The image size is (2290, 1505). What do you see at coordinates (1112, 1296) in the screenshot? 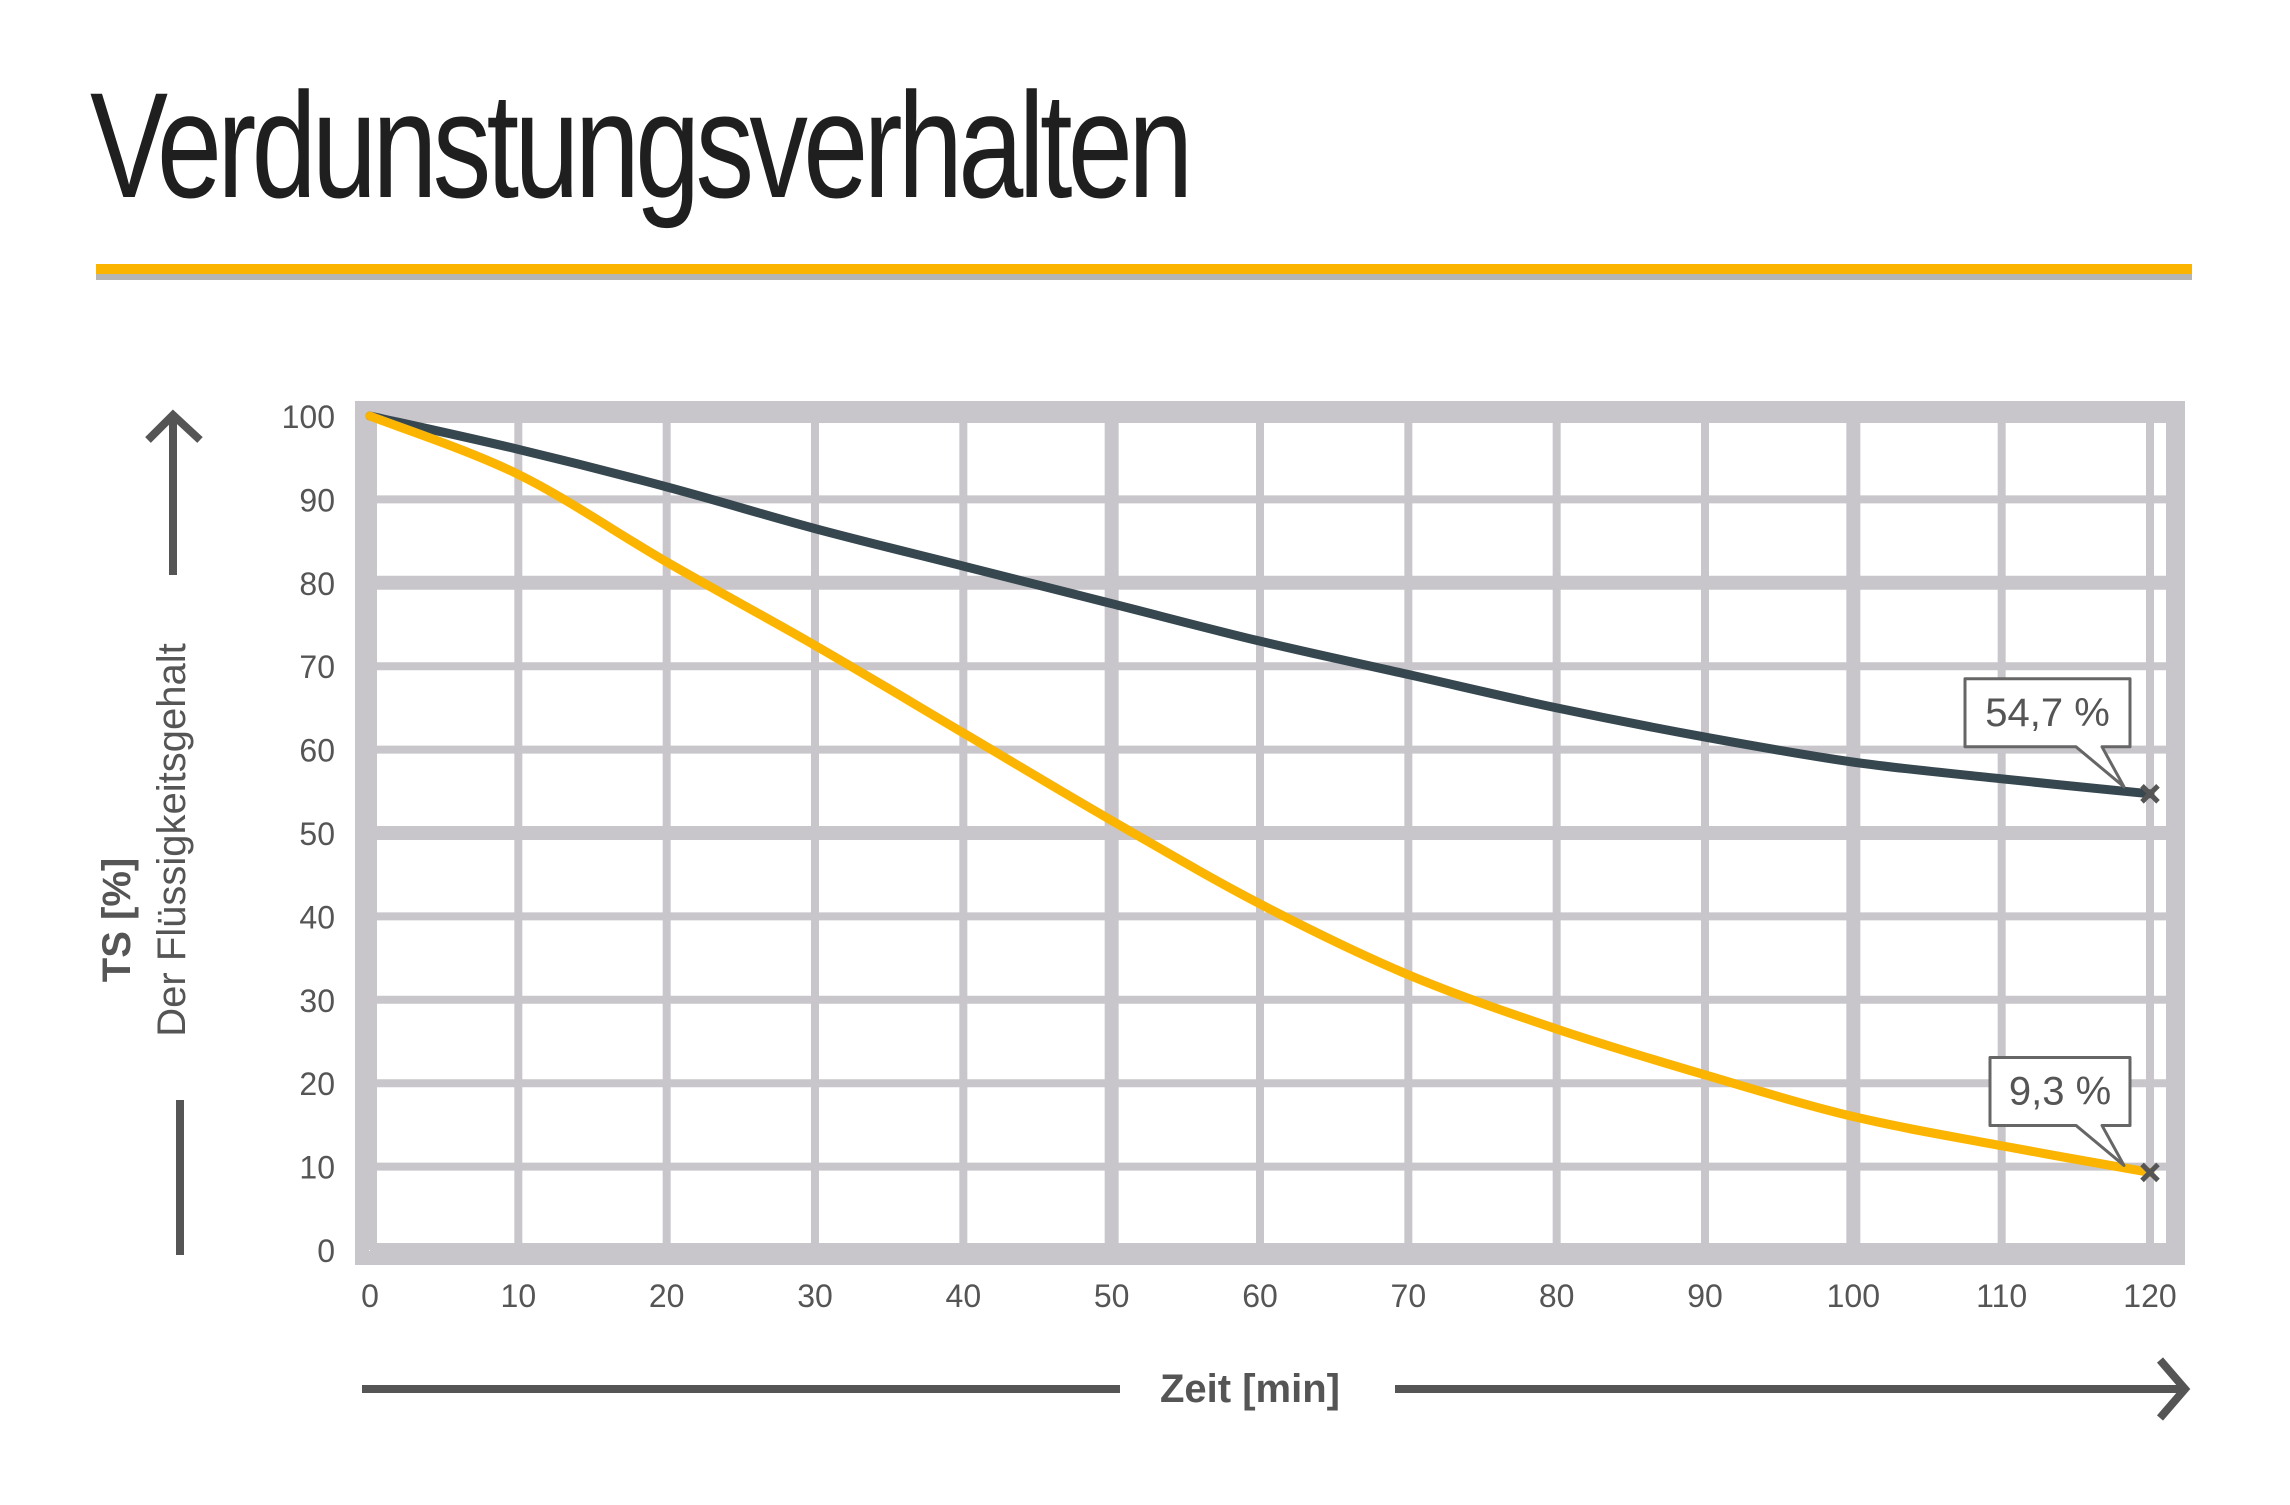
I see `x-tick-label: 50` at bounding box center [1112, 1296].